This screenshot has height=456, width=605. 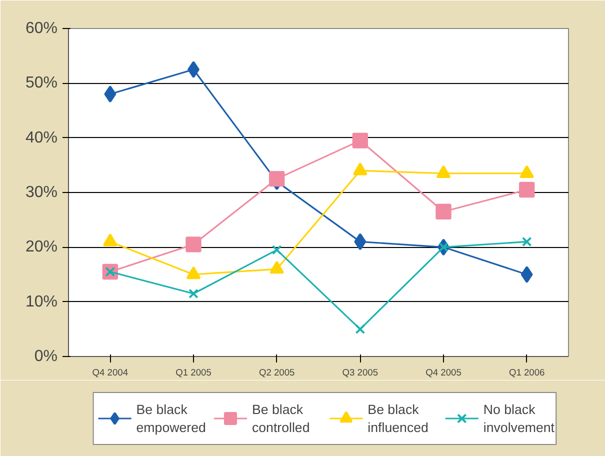 I want to click on x-tick-label: Q4 2004, so click(x=110, y=373).